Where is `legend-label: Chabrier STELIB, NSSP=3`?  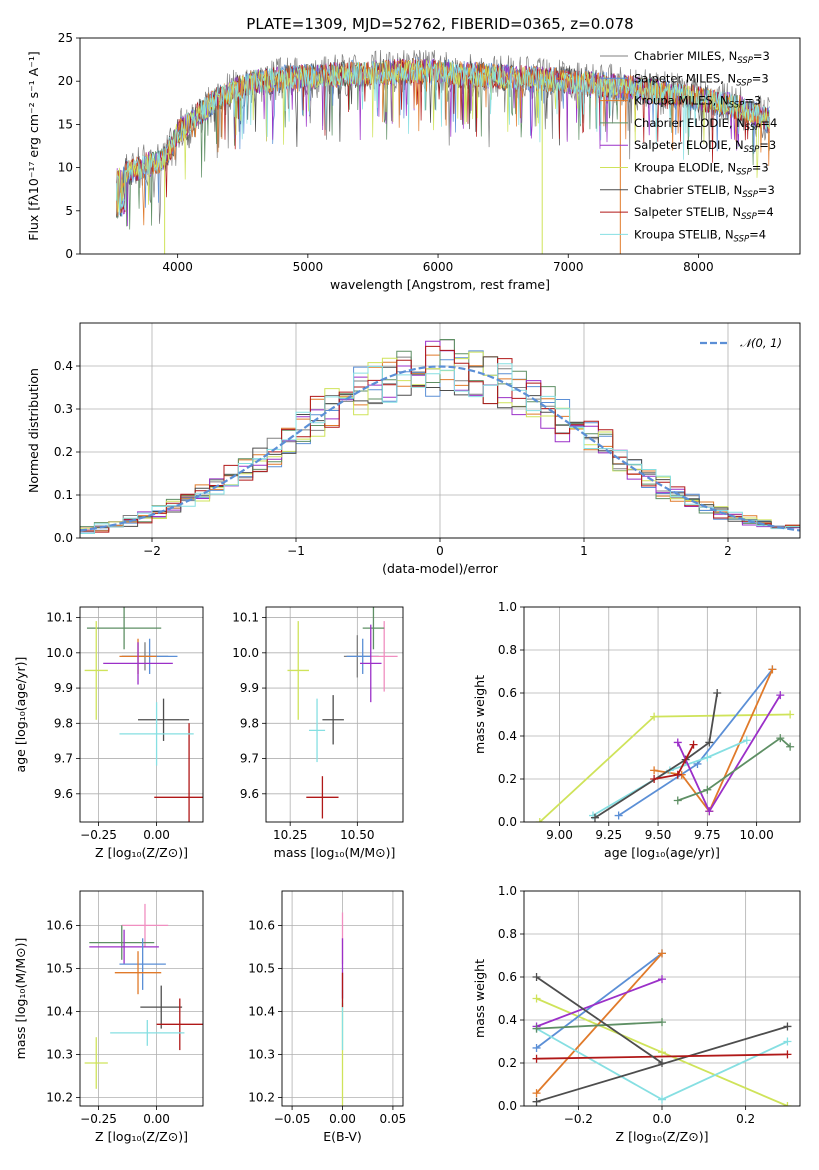 legend-label: Chabrier STELIB, NSSP=3 is located at coordinates (704, 191).